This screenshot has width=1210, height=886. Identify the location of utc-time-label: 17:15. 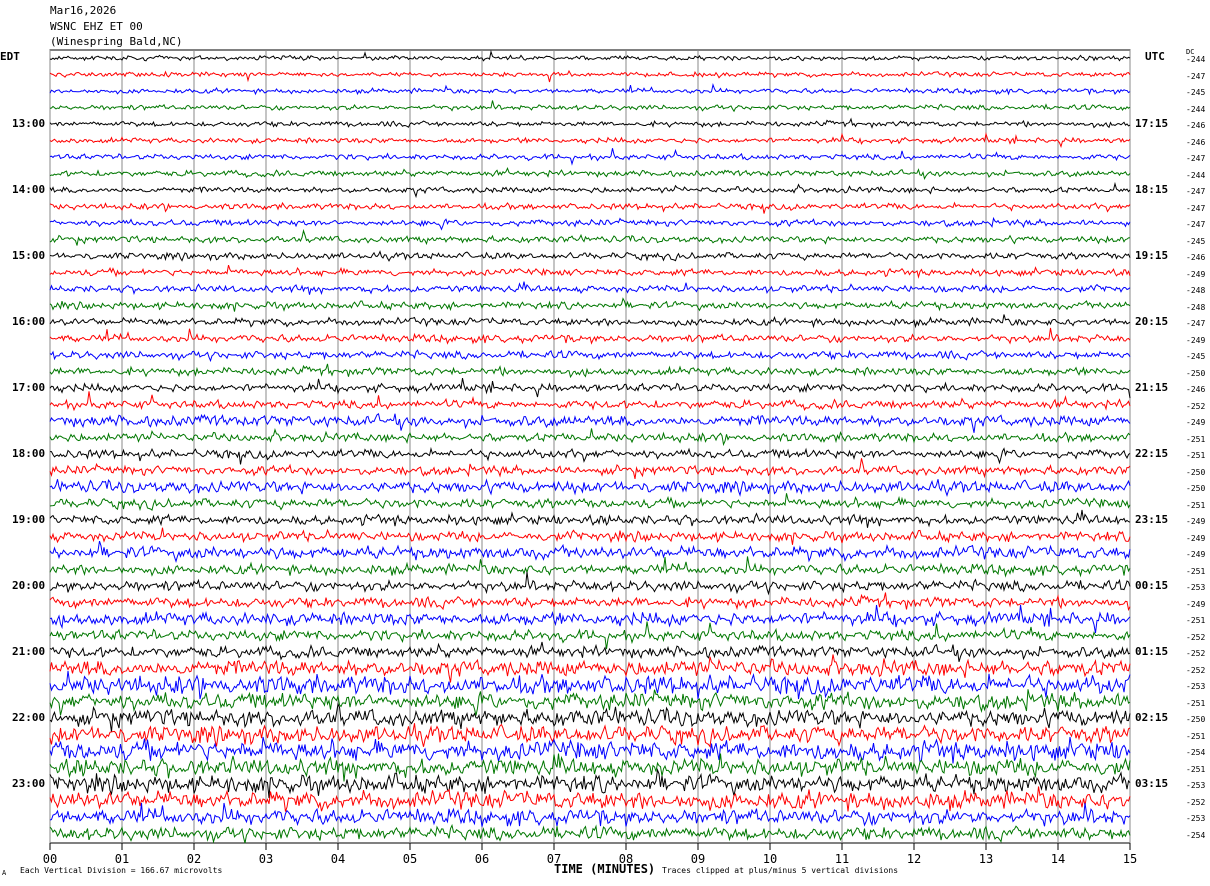
(1152, 123).